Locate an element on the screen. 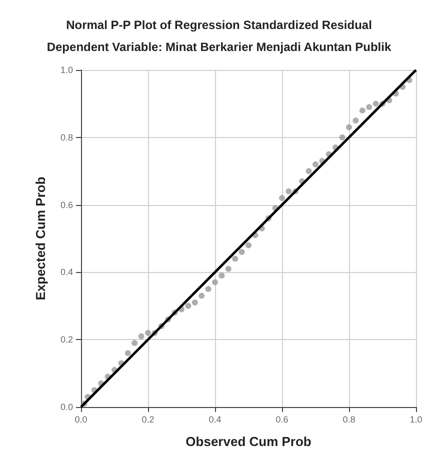 This screenshot has width=438, height=463. x-tick-label: 0.2 is located at coordinates (148, 419).